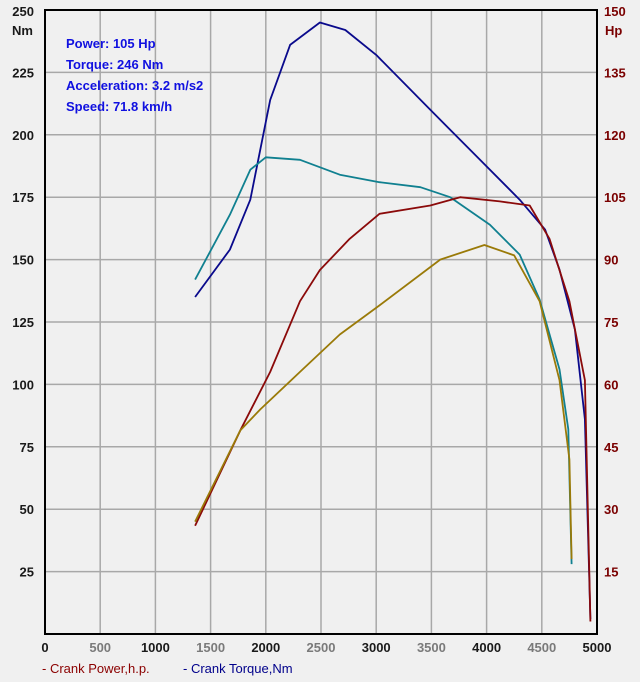 The image size is (640, 682). What do you see at coordinates (615, 11) in the screenshot?
I see `right-tick-label: 150` at bounding box center [615, 11].